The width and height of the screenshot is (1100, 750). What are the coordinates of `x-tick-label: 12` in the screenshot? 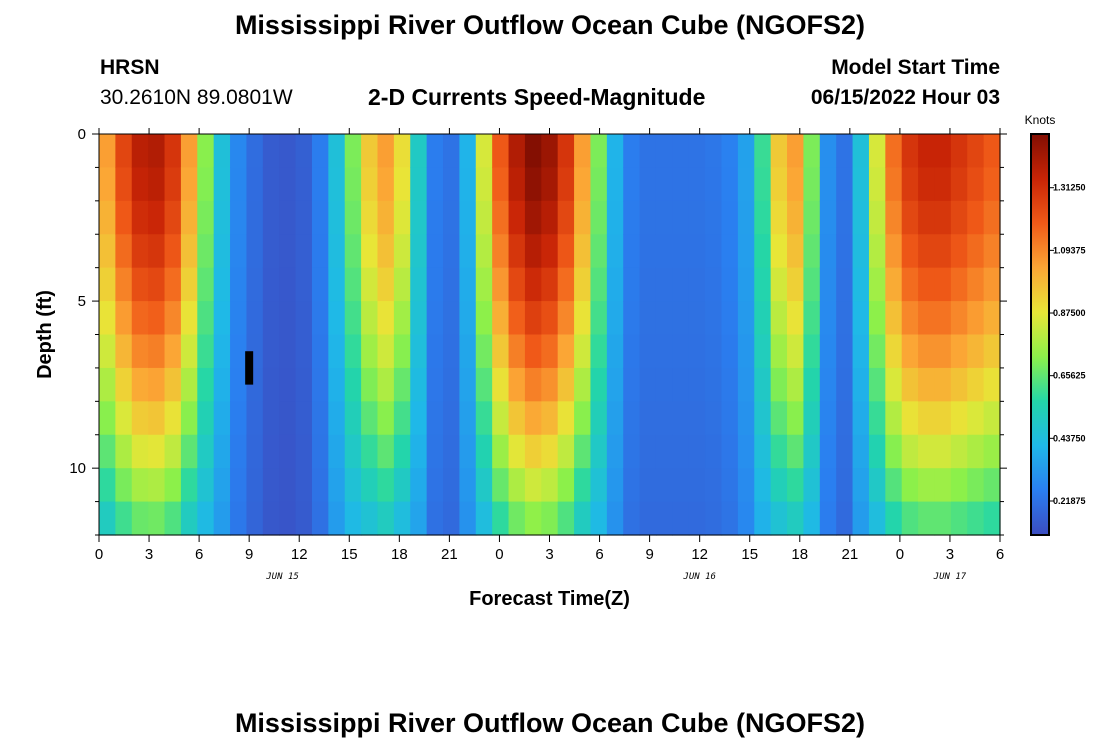 It's located at (699, 554).